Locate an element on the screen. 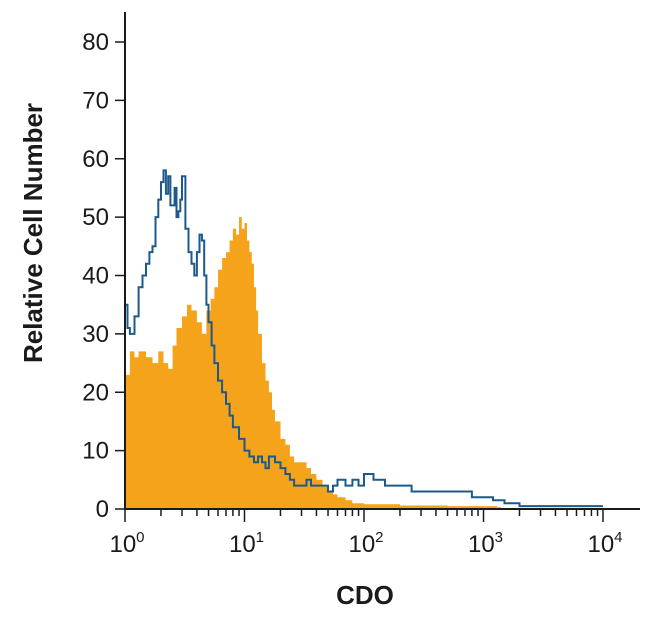  y-tick-label: 70 is located at coordinates (95, 100).